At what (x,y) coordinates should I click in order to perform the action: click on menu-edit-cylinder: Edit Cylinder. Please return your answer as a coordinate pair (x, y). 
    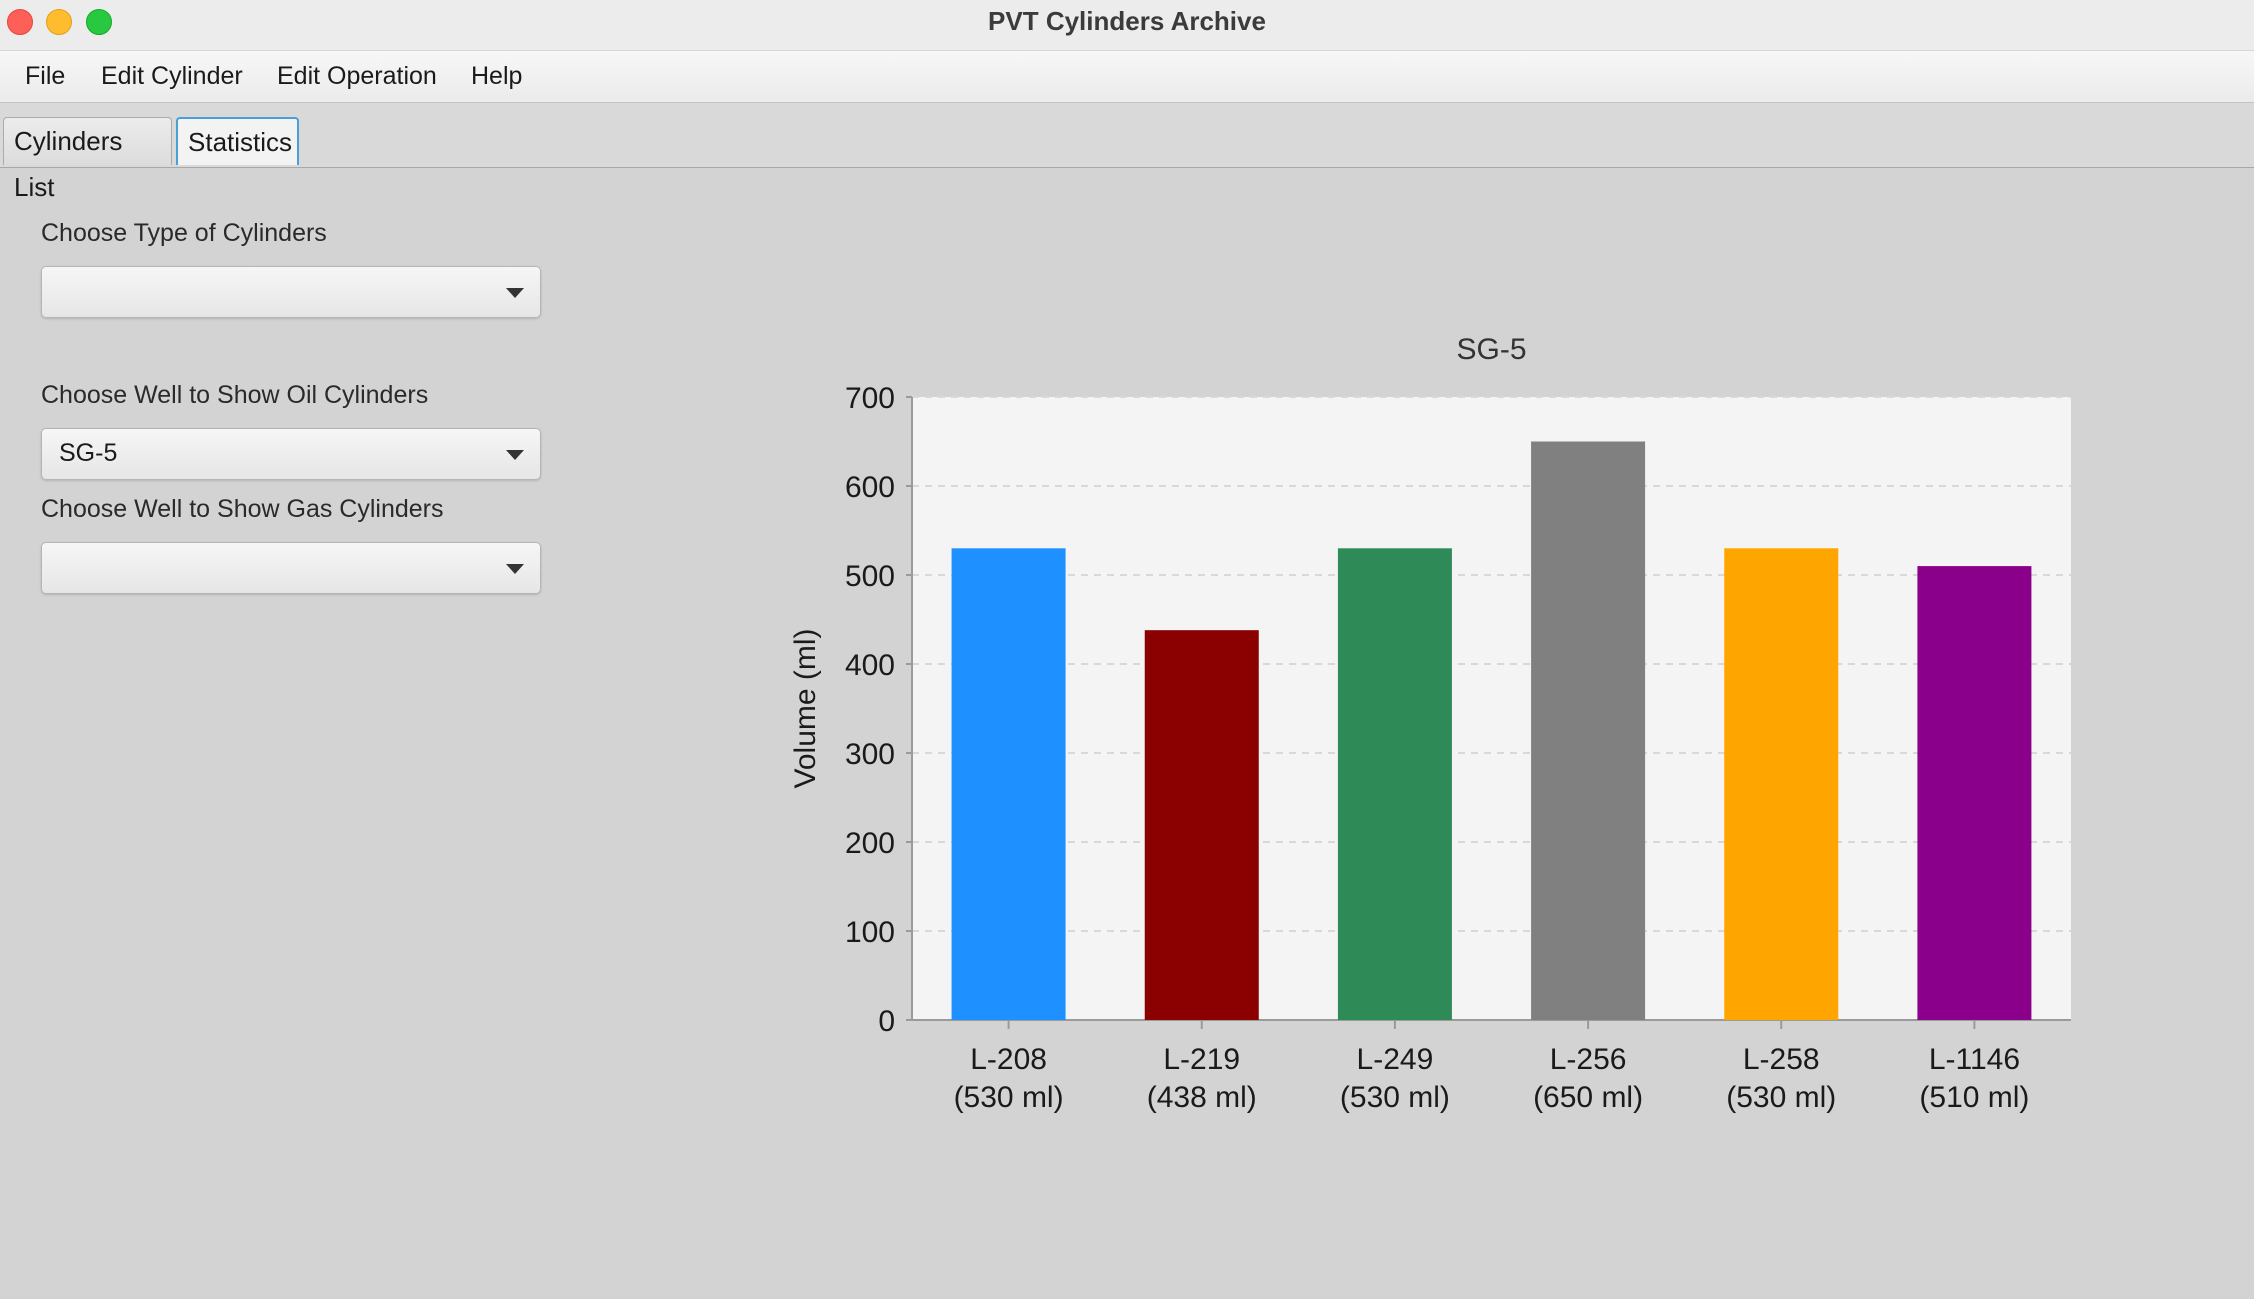
    Looking at the image, I should click on (172, 76).